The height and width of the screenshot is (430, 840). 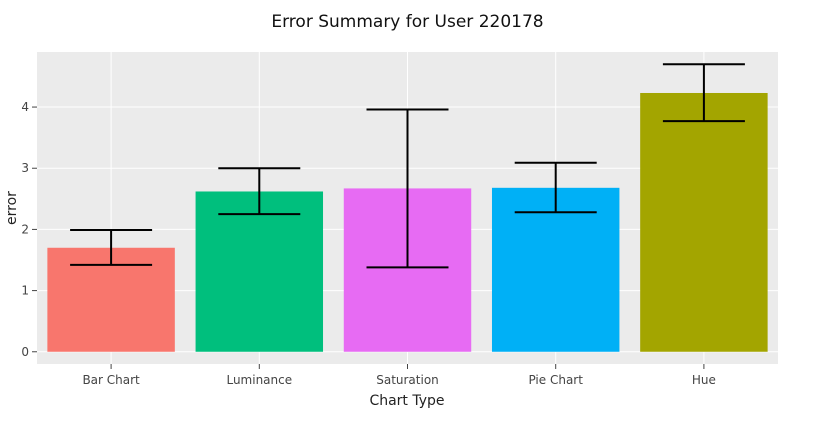 What do you see at coordinates (25, 168) in the screenshot?
I see `y-tick-label: 3` at bounding box center [25, 168].